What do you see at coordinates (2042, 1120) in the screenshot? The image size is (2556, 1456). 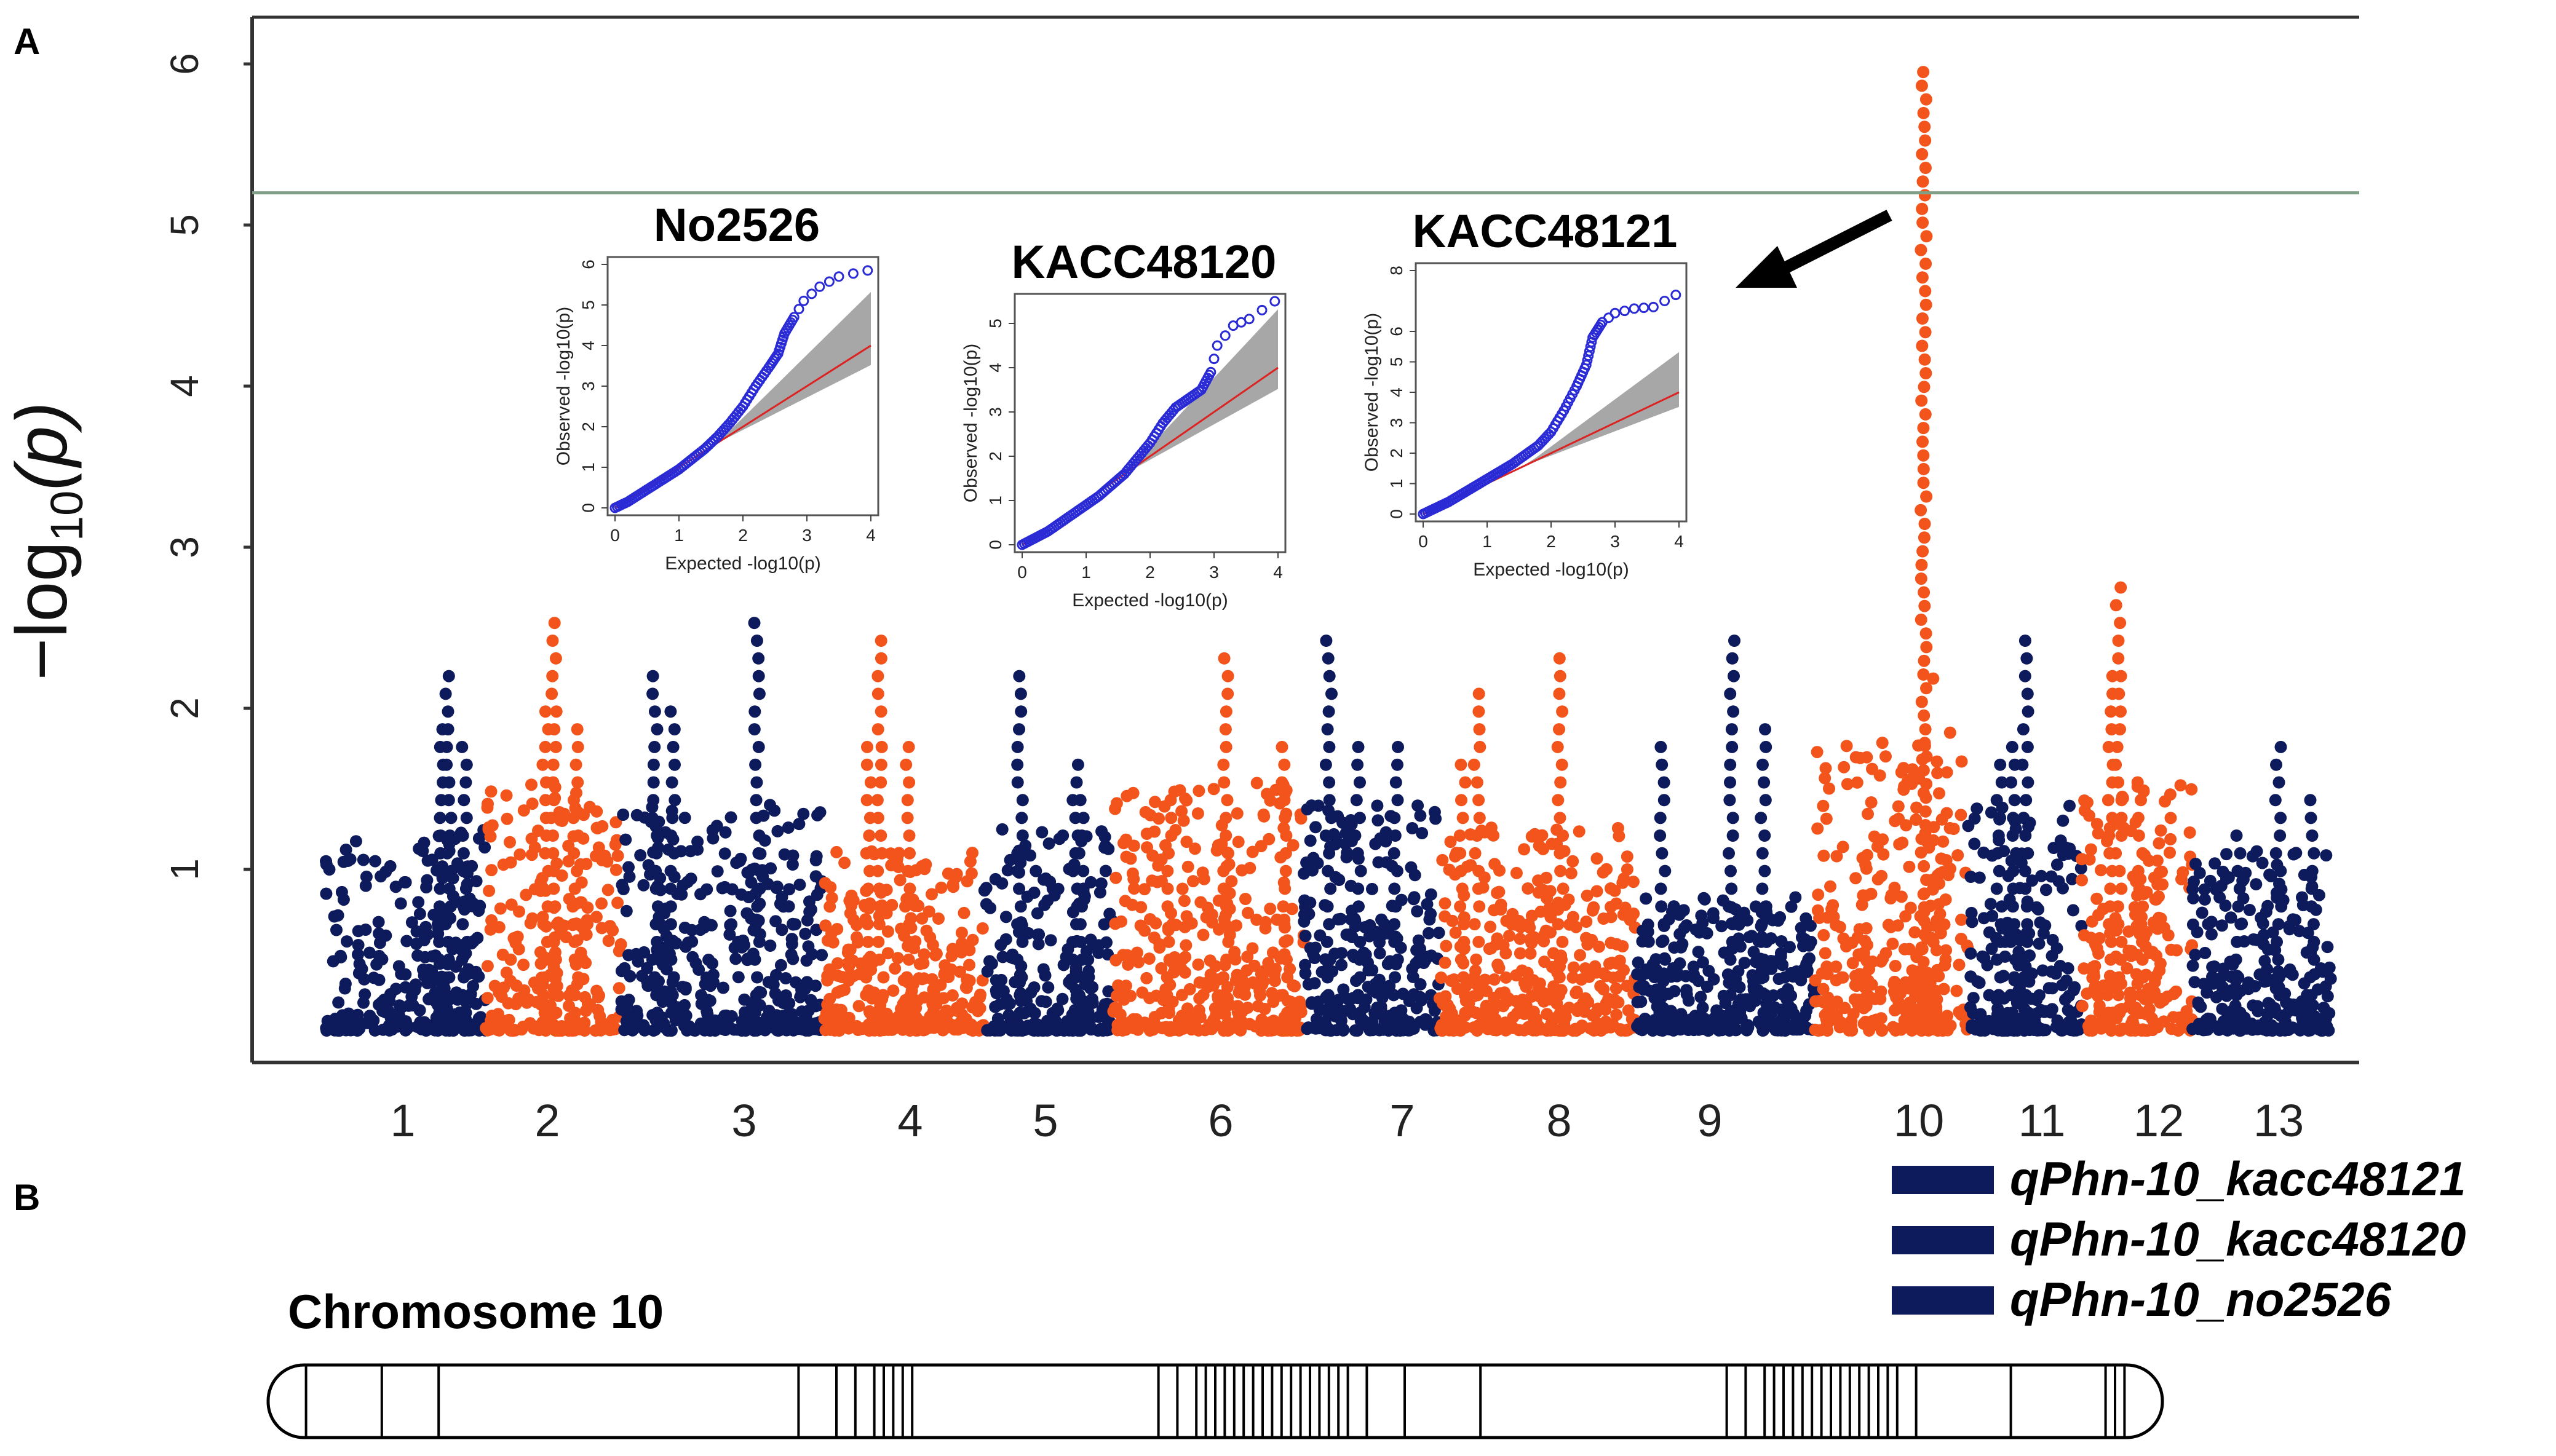 I see `chromosome-11-label: 11` at bounding box center [2042, 1120].